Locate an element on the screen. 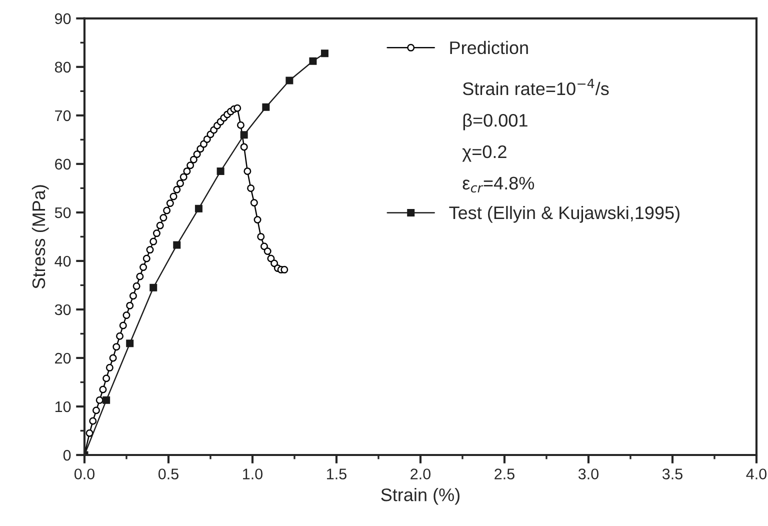 Image resolution: width=768 pixels, height=526 pixels. y-tick-label: 10 is located at coordinates (63, 406).